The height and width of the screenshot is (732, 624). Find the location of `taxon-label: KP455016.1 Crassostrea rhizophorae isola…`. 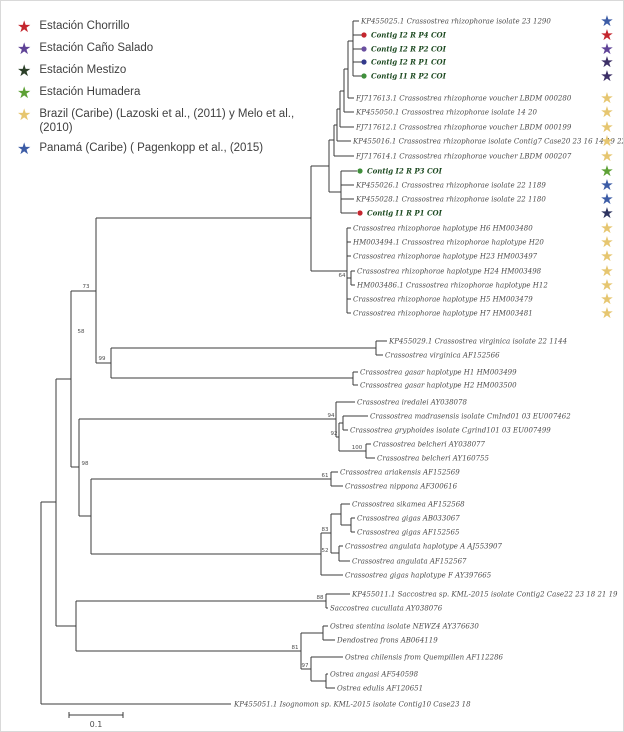

taxon-label: KP455016.1 Crassostrea rhizophorae isola… is located at coordinates (488, 141).